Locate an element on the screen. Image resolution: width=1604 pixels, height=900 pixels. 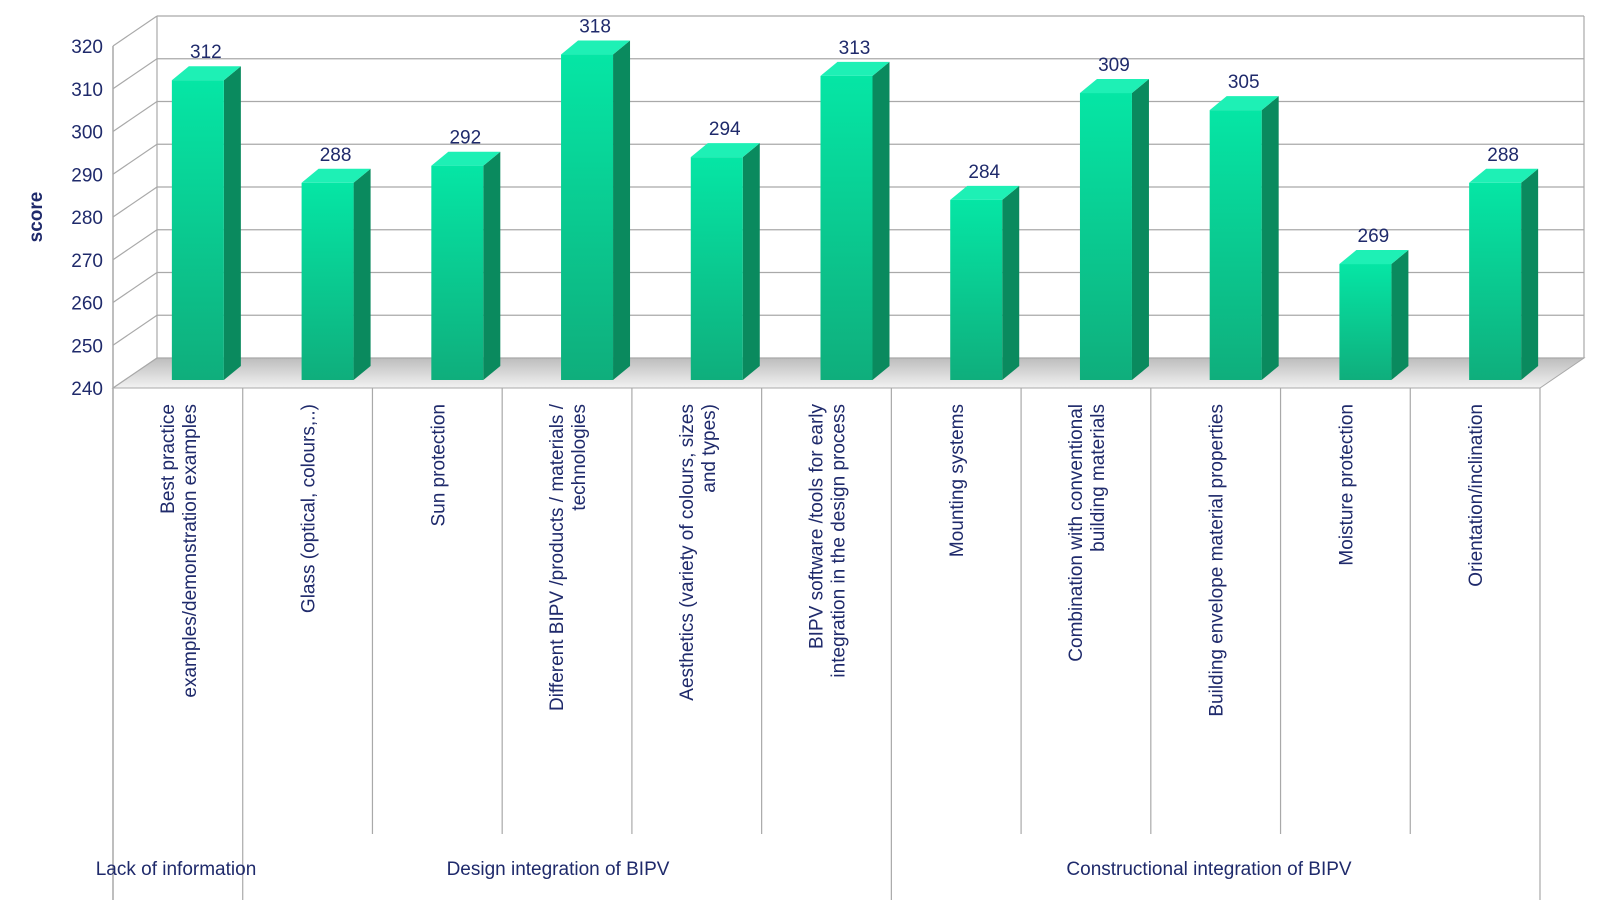
data-label: 284 is located at coordinates (984, 172).